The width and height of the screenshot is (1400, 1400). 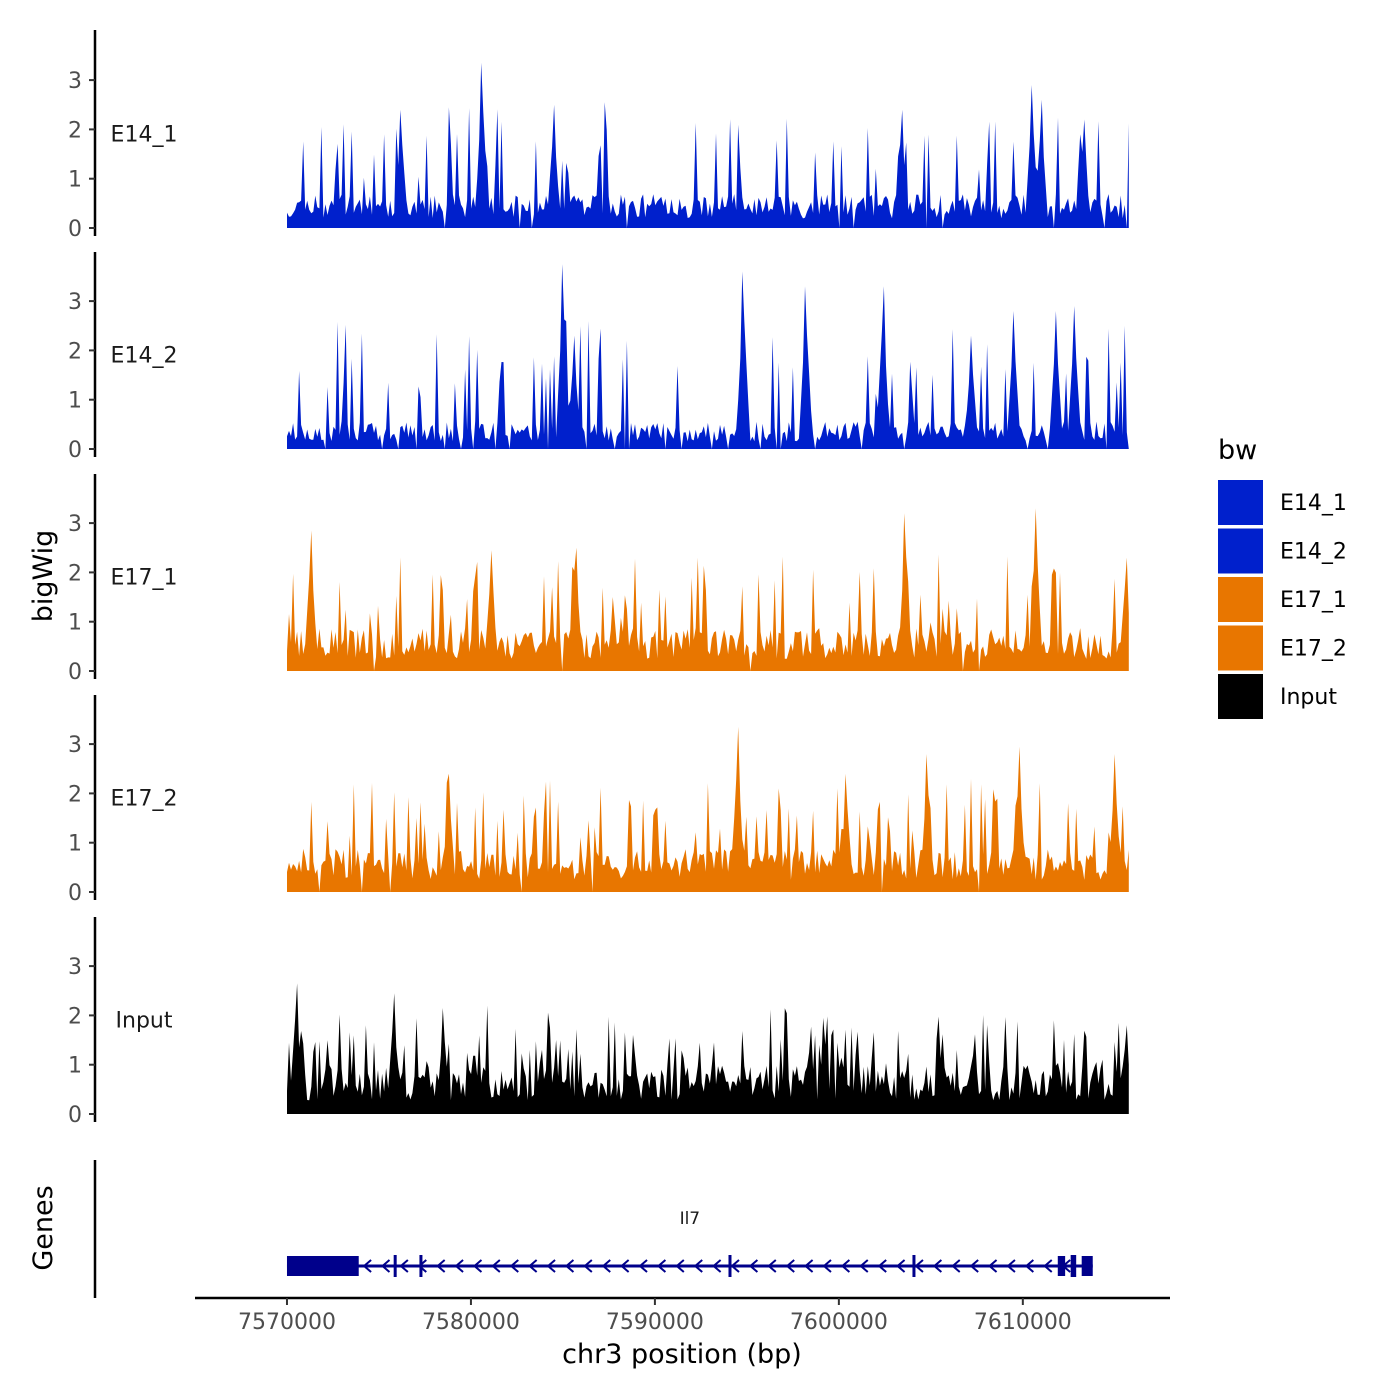 I want to click on panel-e17-2: 0 1 2 3 E17_2, so click(x=598, y=800).